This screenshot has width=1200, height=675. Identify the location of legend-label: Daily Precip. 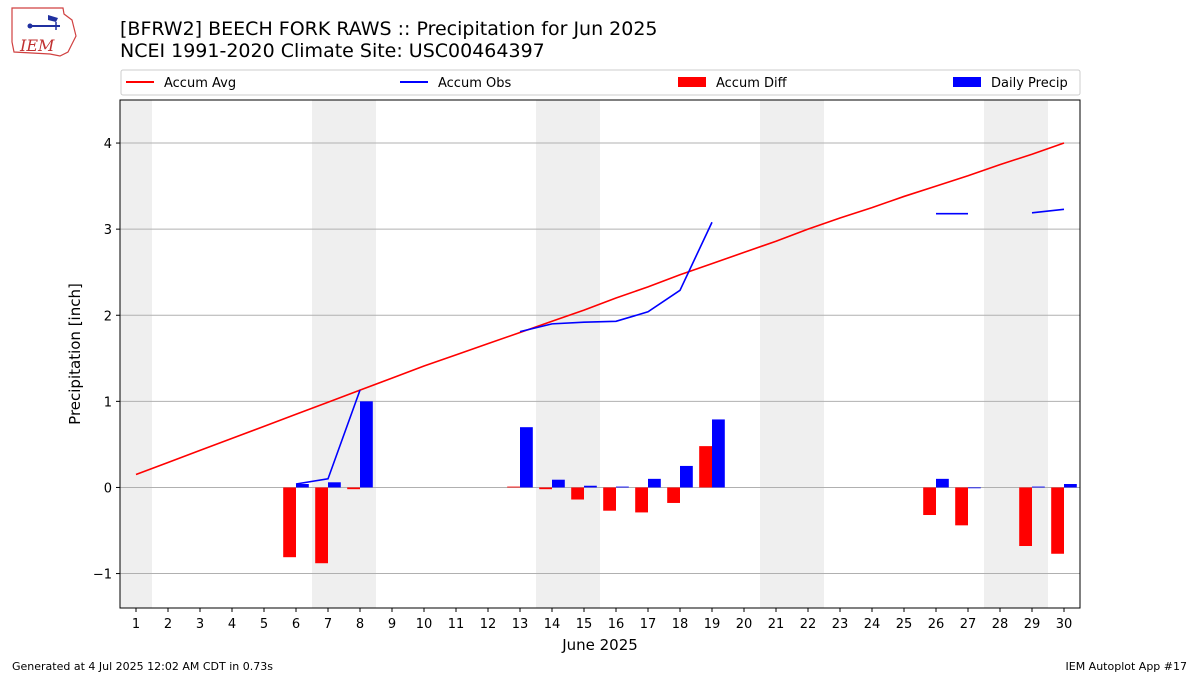
(1029, 83).